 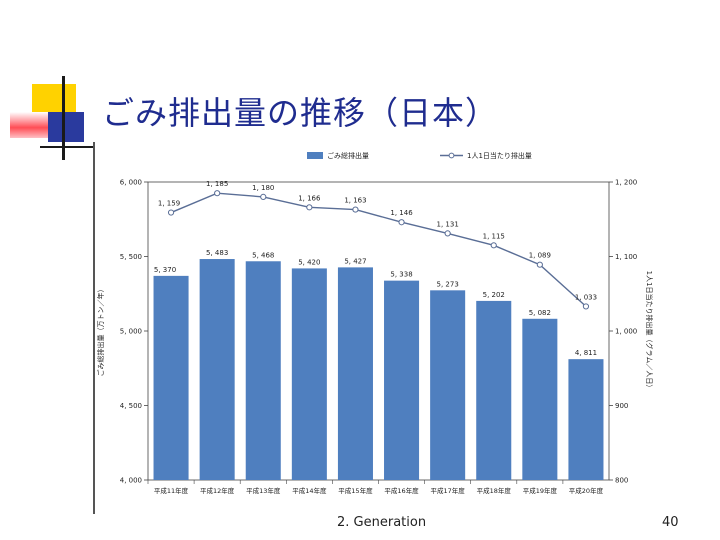 What do you see at coordinates (540, 490) in the screenshot?
I see `category-label: 平成19年度` at bounding box center [540, 490].